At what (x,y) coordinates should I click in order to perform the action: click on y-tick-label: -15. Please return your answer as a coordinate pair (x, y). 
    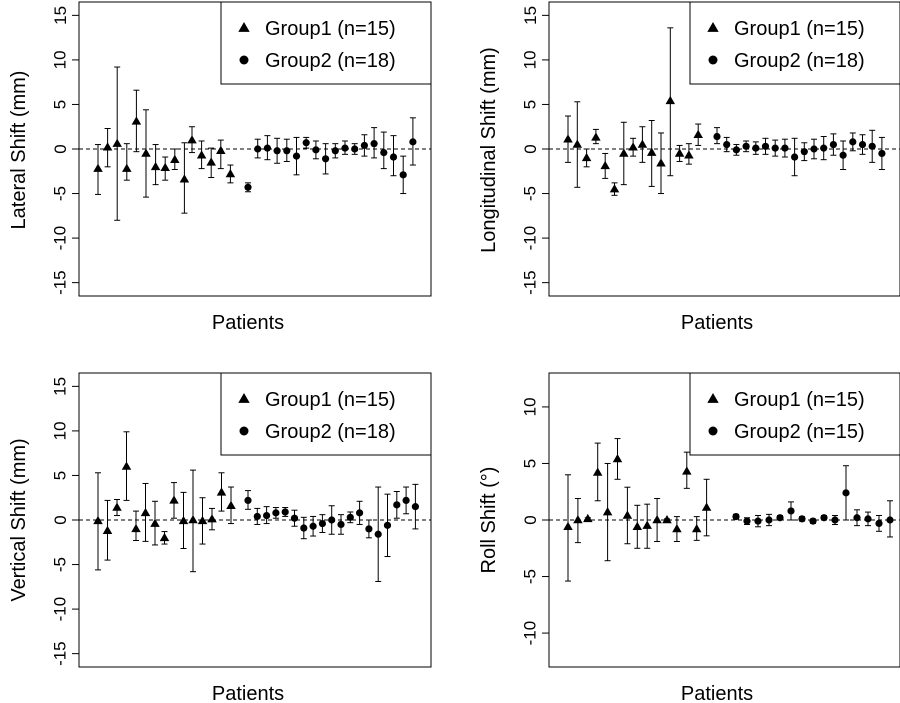
    Looking at the image, I should click on (60, 282).